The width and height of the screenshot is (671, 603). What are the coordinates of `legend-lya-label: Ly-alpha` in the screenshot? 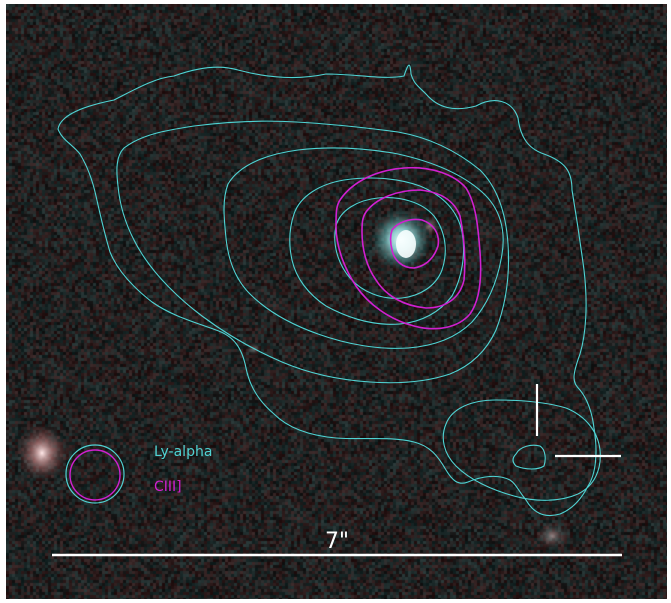 It's located at (183, 452).